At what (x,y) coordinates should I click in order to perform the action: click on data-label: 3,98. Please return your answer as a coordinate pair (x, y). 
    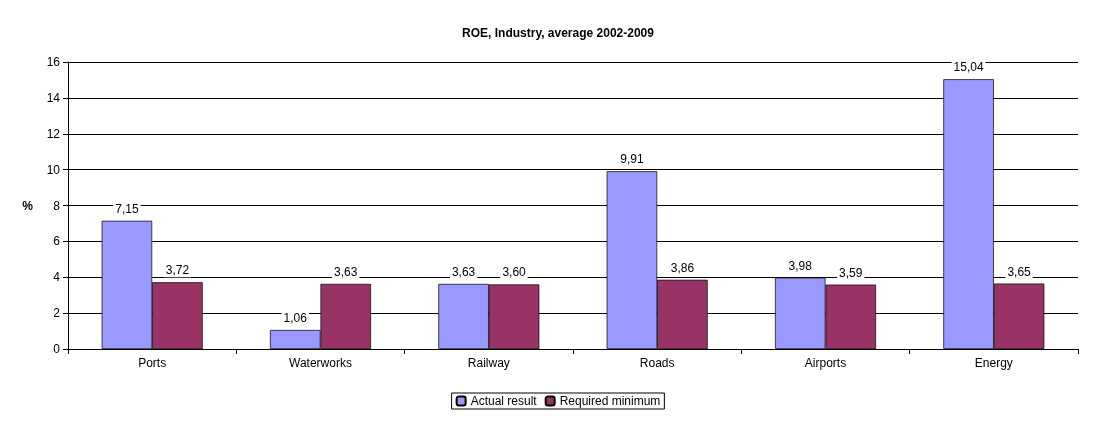
    Looking at the image, I should click on (800, 265).